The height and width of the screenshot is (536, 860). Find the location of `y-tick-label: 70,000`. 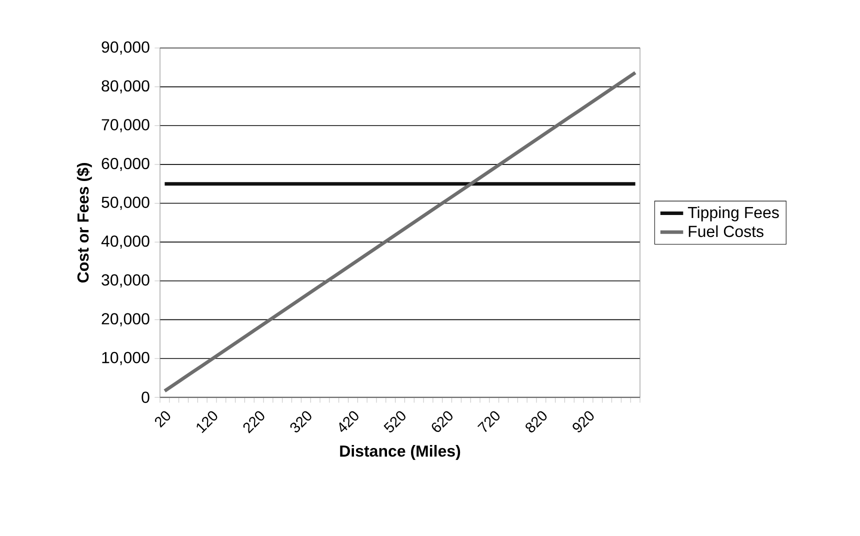

y-tick-label: 70,000 is located at coordinates (126, 125).